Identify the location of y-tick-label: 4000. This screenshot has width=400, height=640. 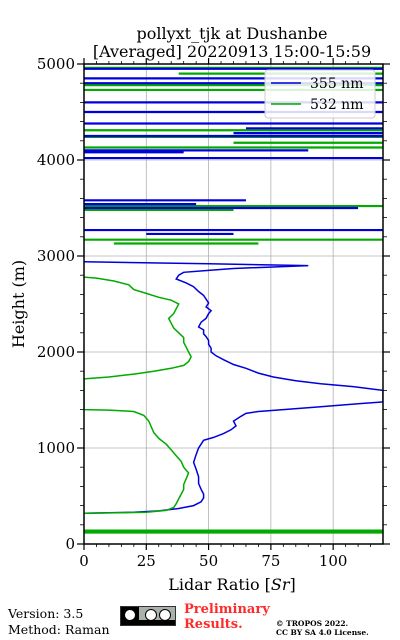
(56, 160).